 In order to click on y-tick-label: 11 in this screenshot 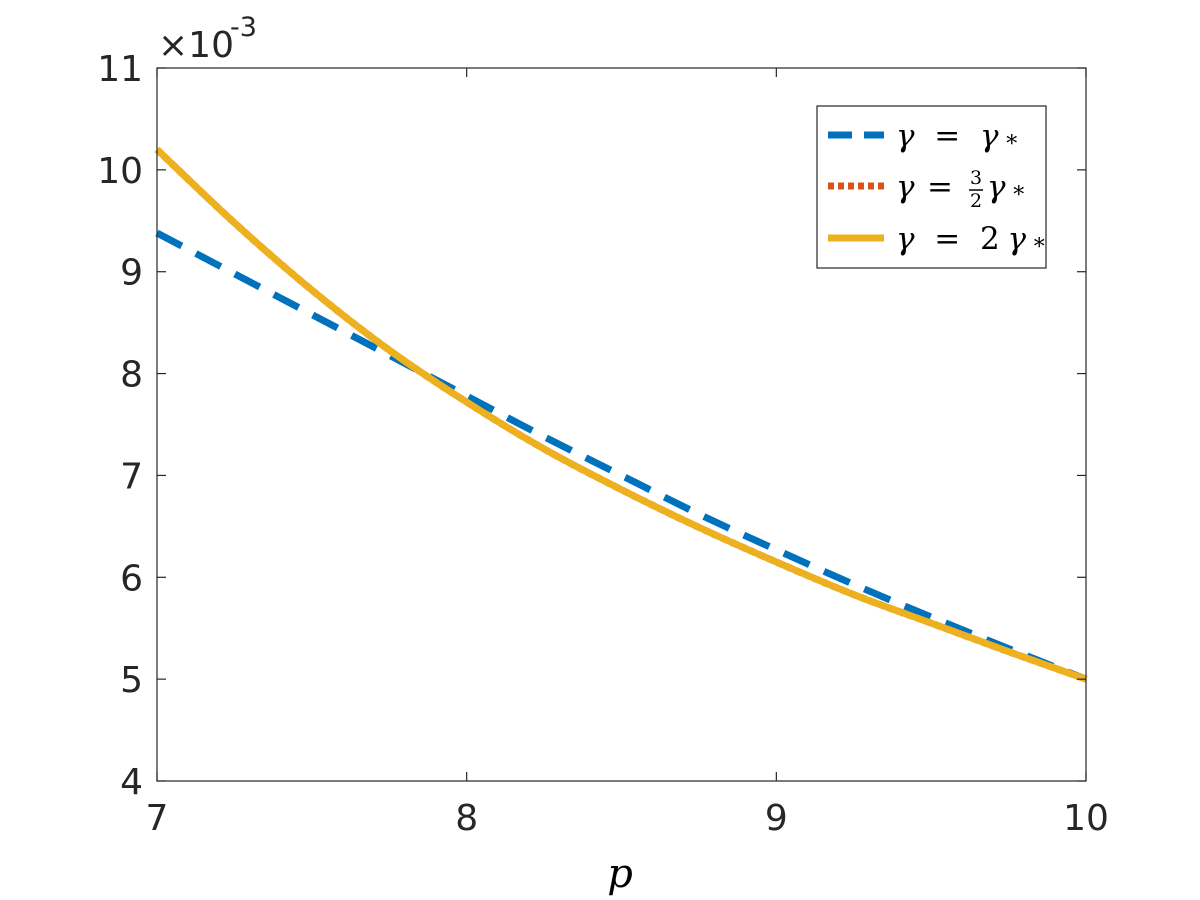, I will do `click(120, 69)`.